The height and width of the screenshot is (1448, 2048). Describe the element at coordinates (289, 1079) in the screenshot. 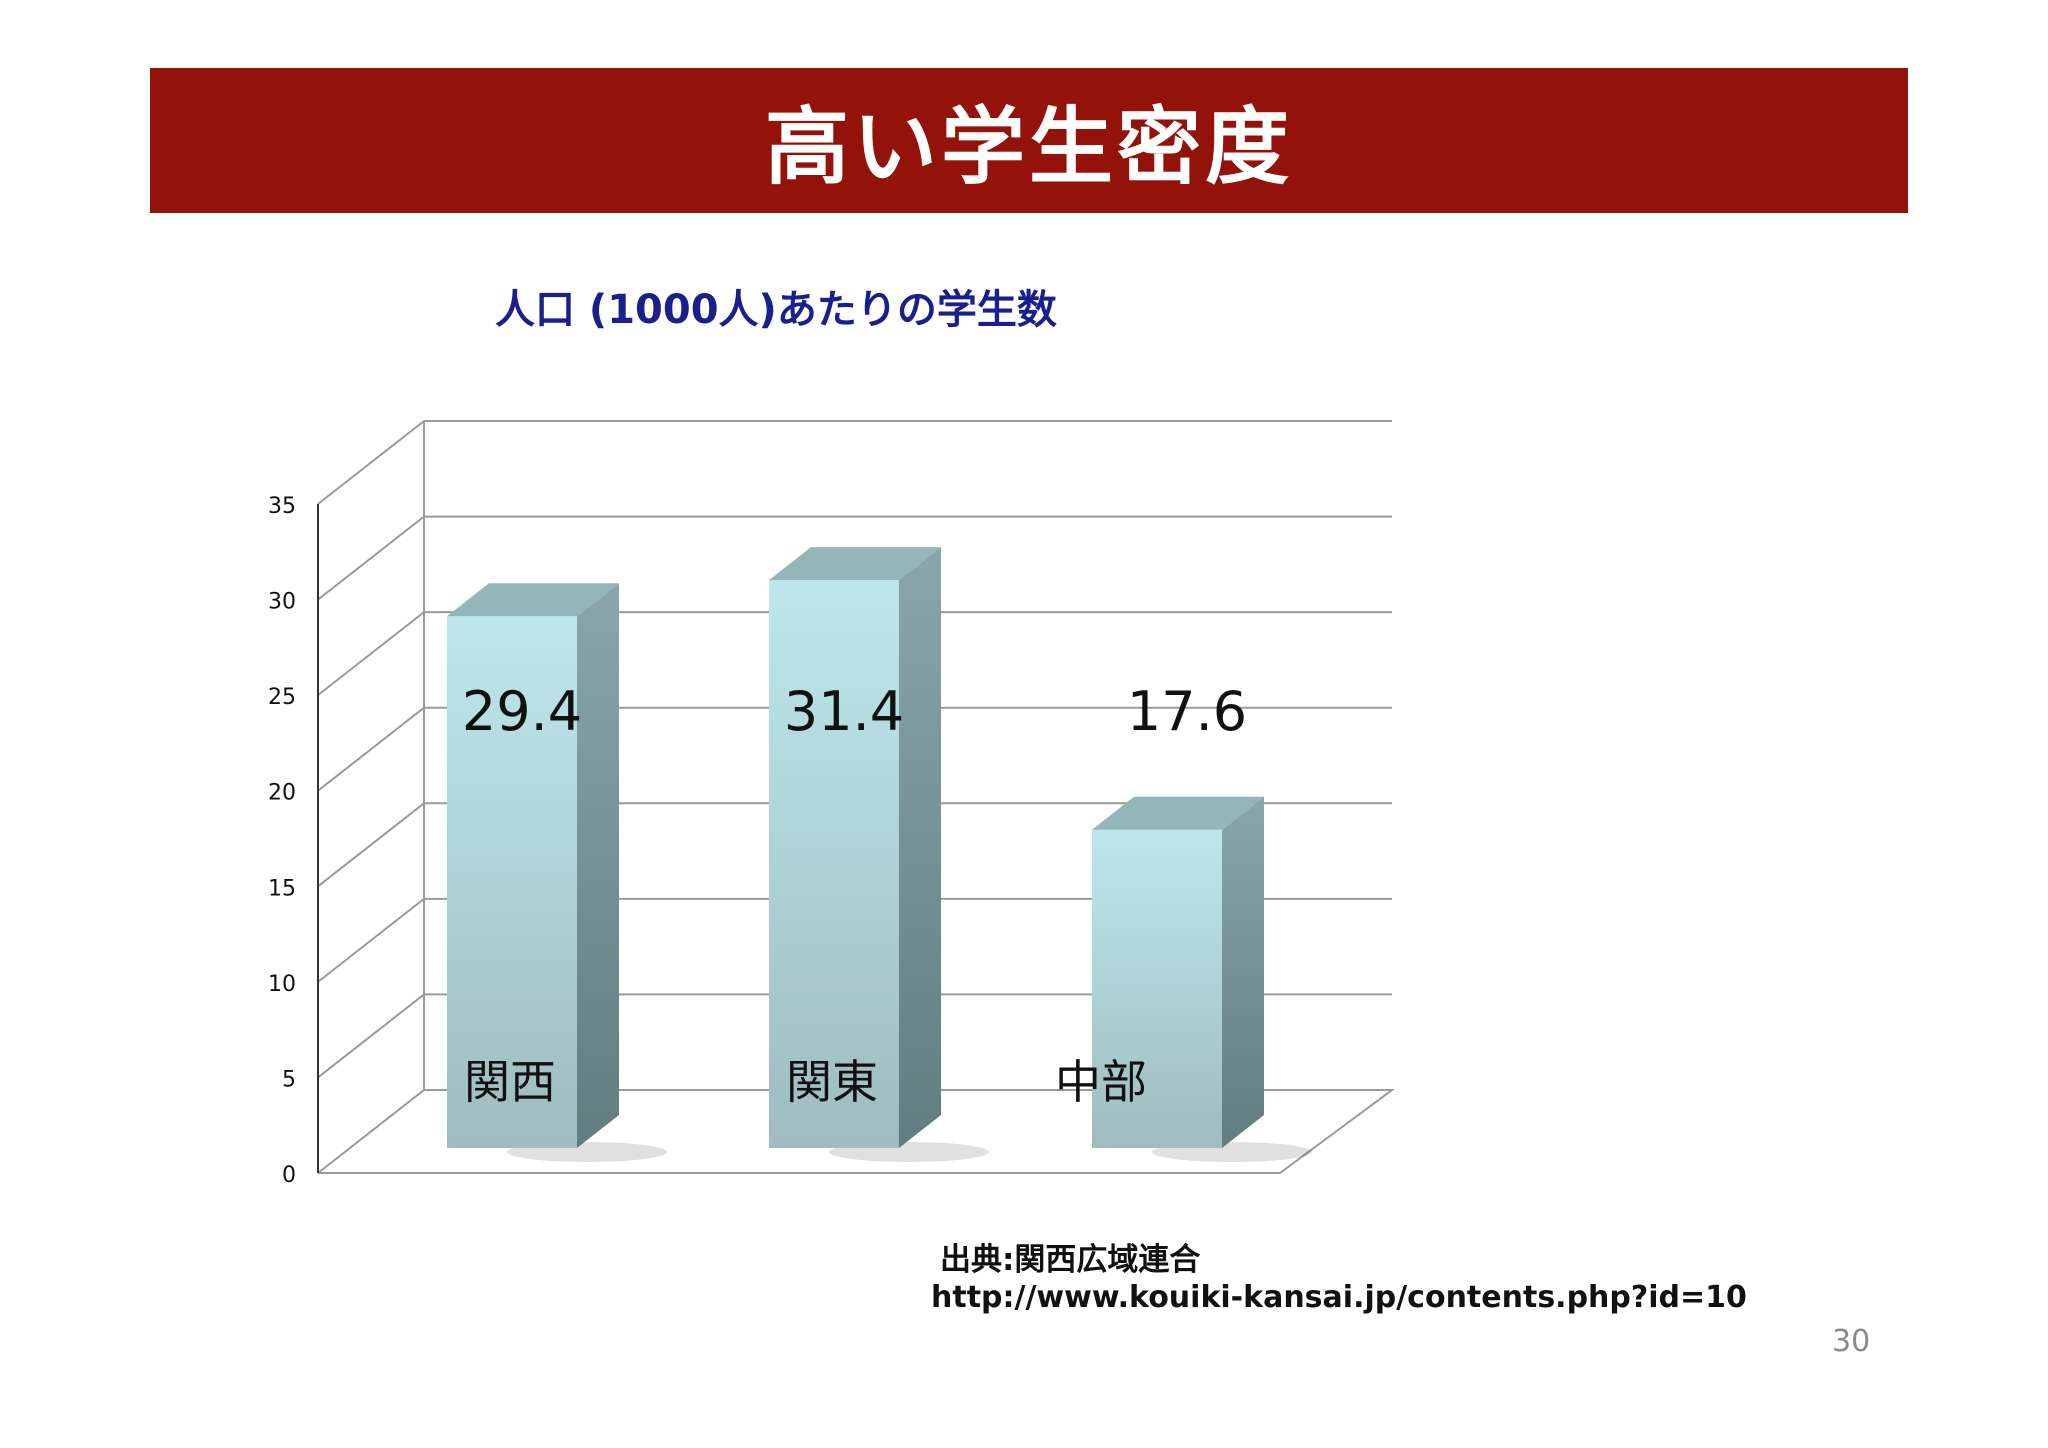

I see `y-tick-label: 5` at that location.